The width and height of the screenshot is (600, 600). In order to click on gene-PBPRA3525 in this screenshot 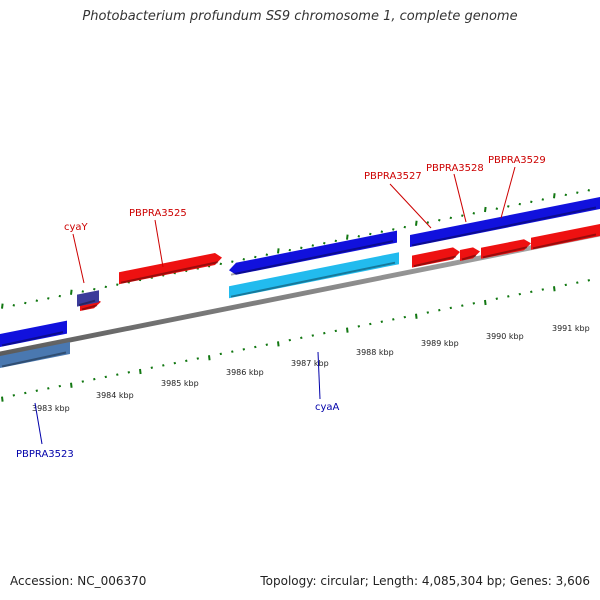, I will do `click(170, 269)`.